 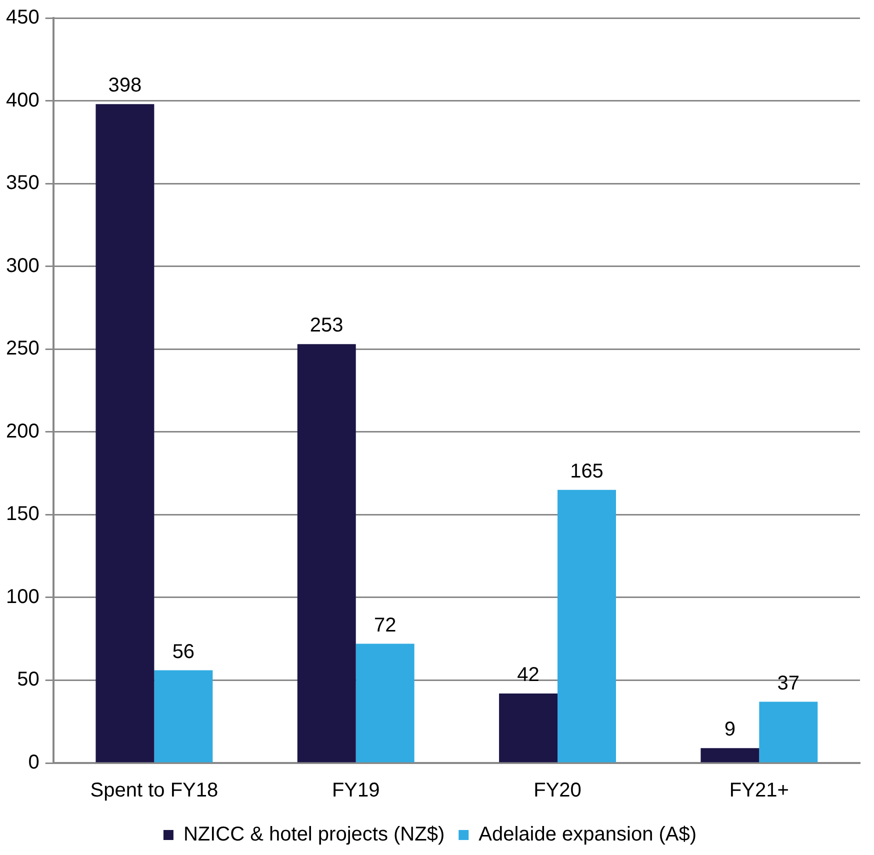 What do you see at coordinates (385, 625) in the screenshot?
I see `data-label: 72` at bounding box center [385, 625].